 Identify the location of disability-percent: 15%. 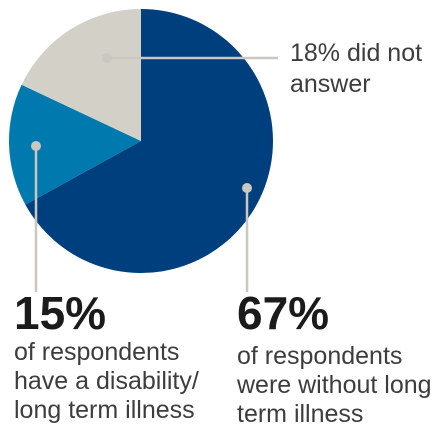
(60, 313).